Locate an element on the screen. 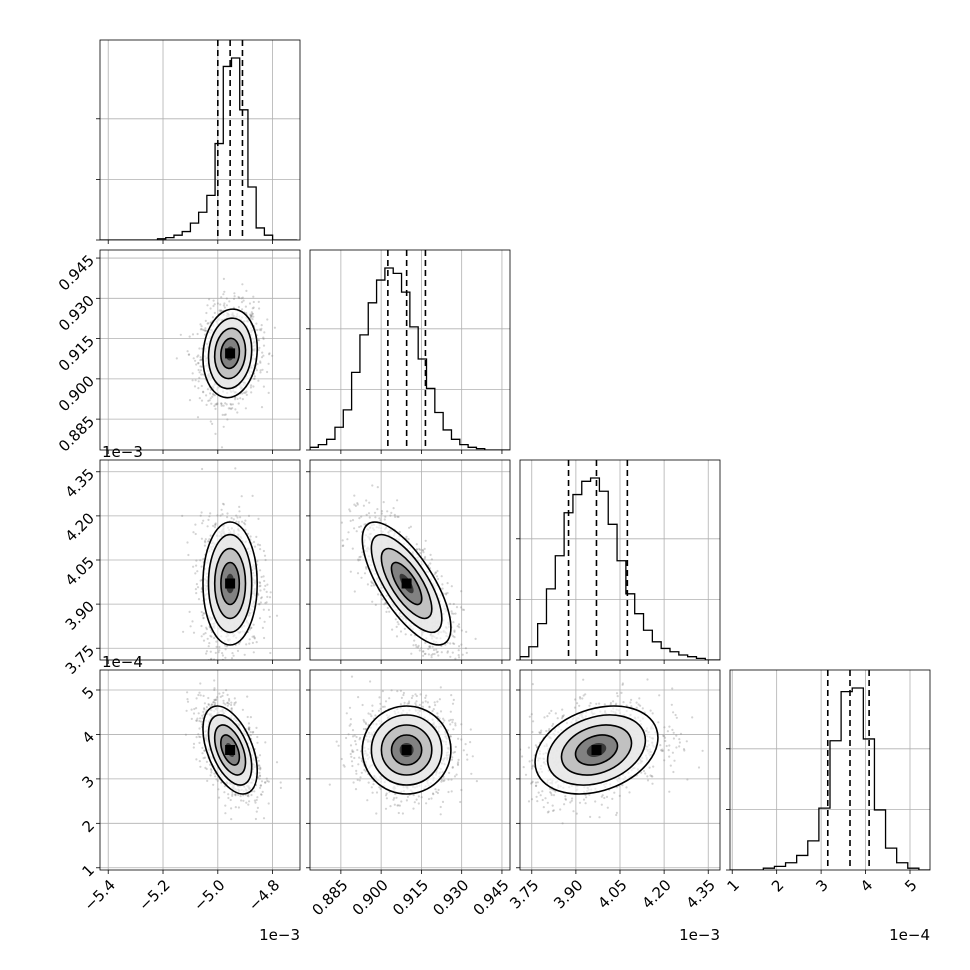 This screenshot has height=970, width=970. y-tick-label: 3.90 is located at coordinates (80, 615).